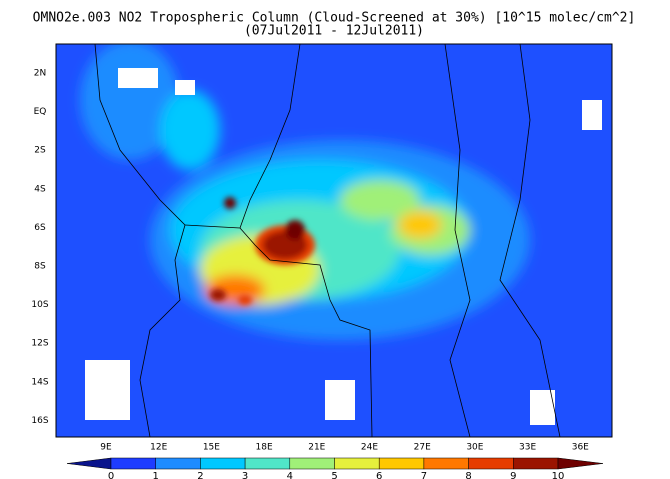  I want to click on lon-label: 27E, so click(422, 448).